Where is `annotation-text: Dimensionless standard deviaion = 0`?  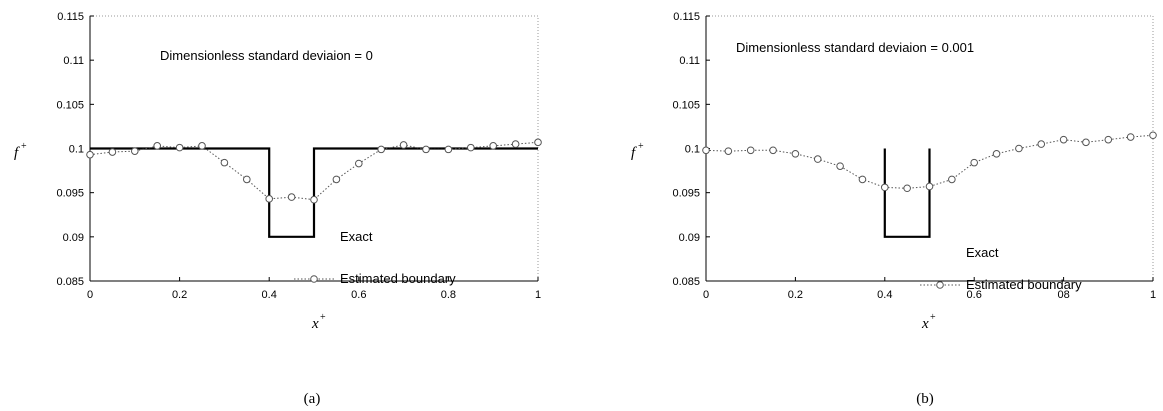
annotation-text: Dimensionless standard deviaion = 0 is located at coordinates (266, 55).